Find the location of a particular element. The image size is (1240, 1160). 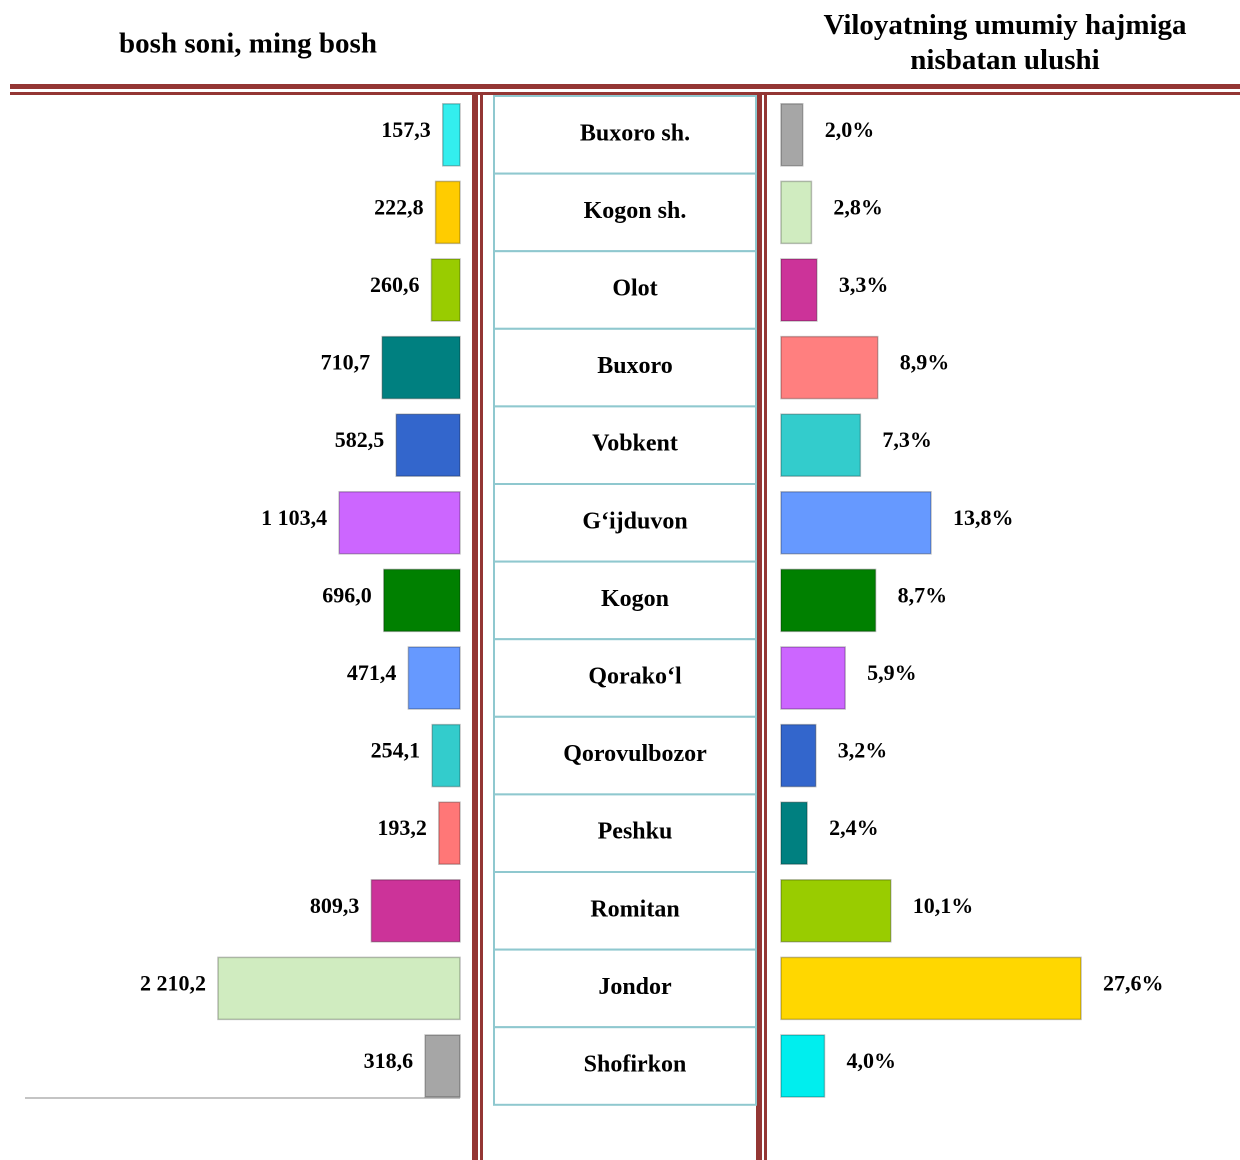

category-label: Peshku is located at coordinates (635, 832).